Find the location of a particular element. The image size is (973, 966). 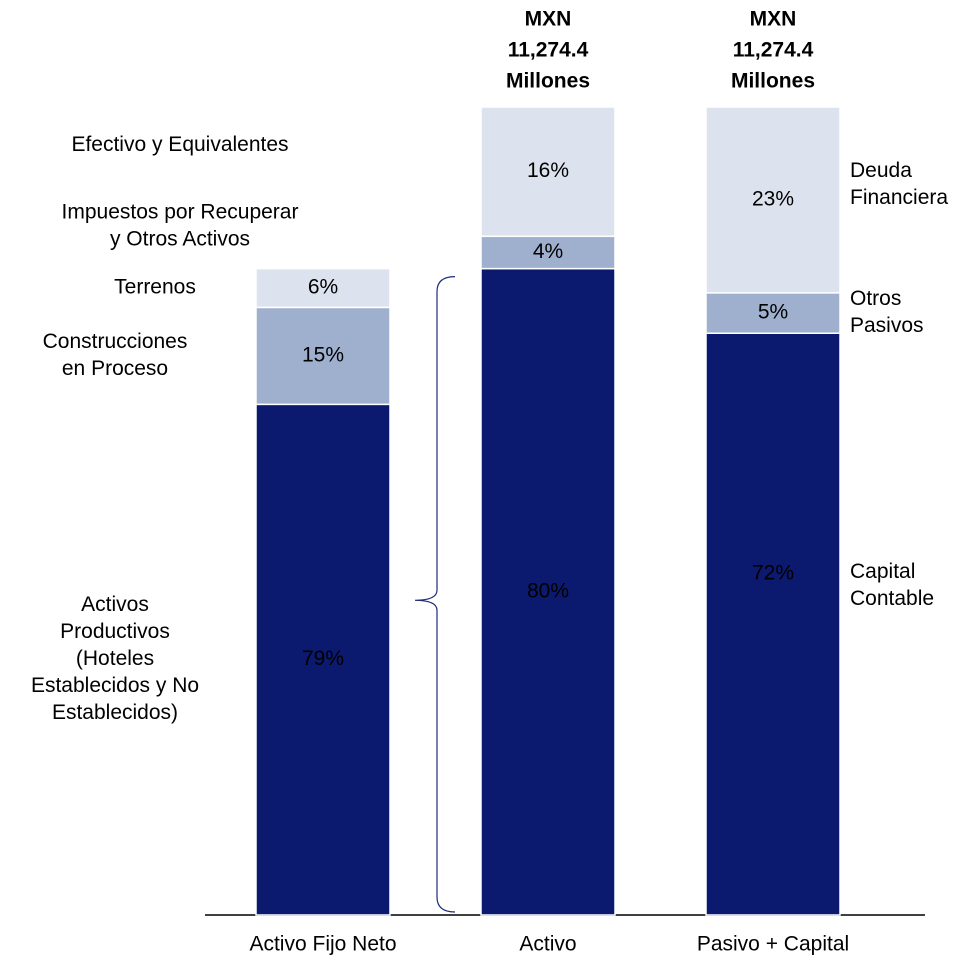

value-label: 5% is located at coordinates (773, 312).